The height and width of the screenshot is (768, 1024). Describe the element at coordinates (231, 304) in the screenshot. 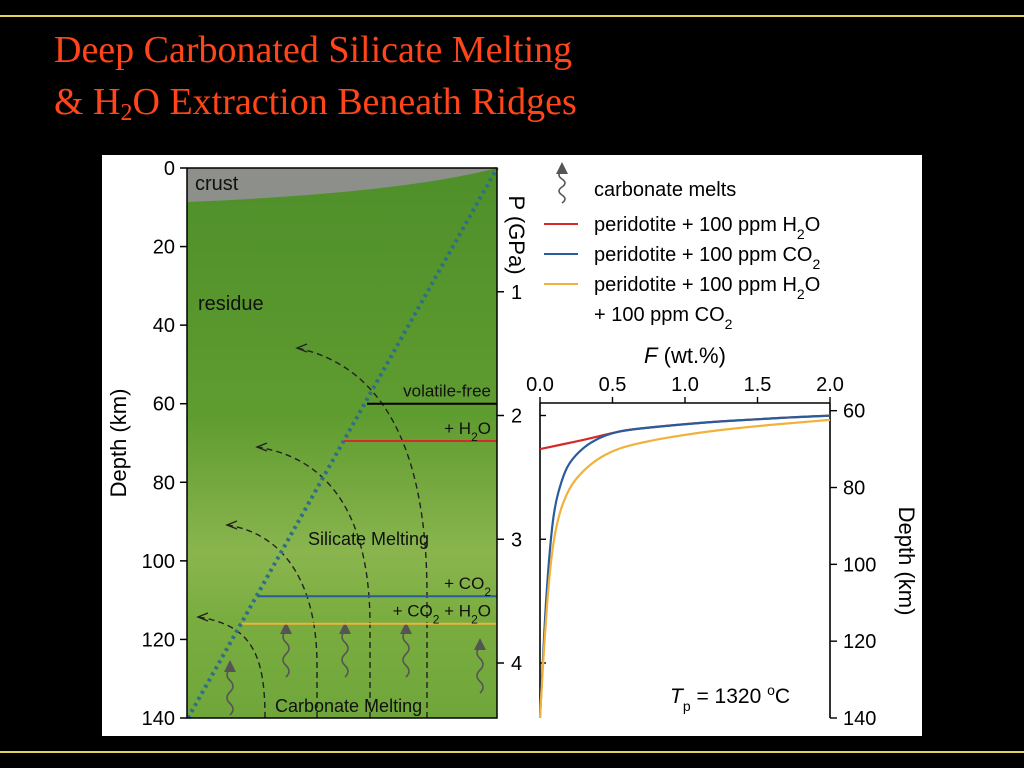

I see `residue-label: residue` at that location.